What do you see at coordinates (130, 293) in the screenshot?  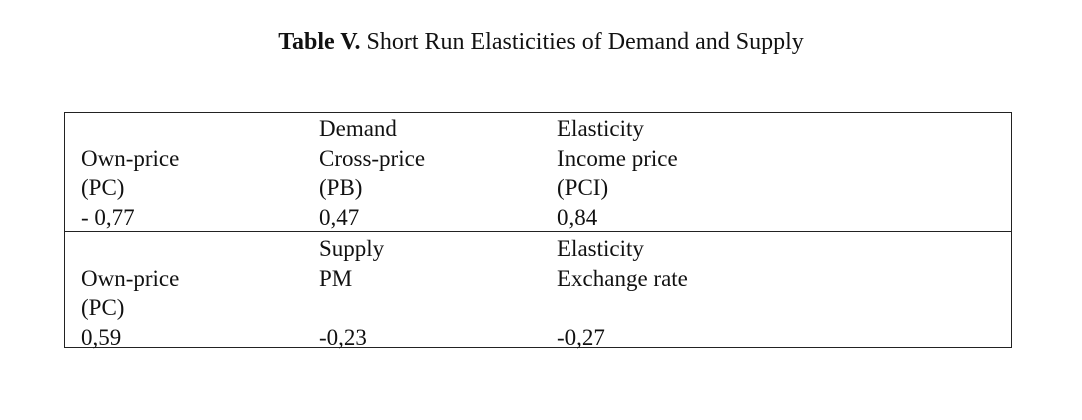 I see `supply-own-price-cell: Own-price (PC) 0,59` at bounding box center [130, 293].